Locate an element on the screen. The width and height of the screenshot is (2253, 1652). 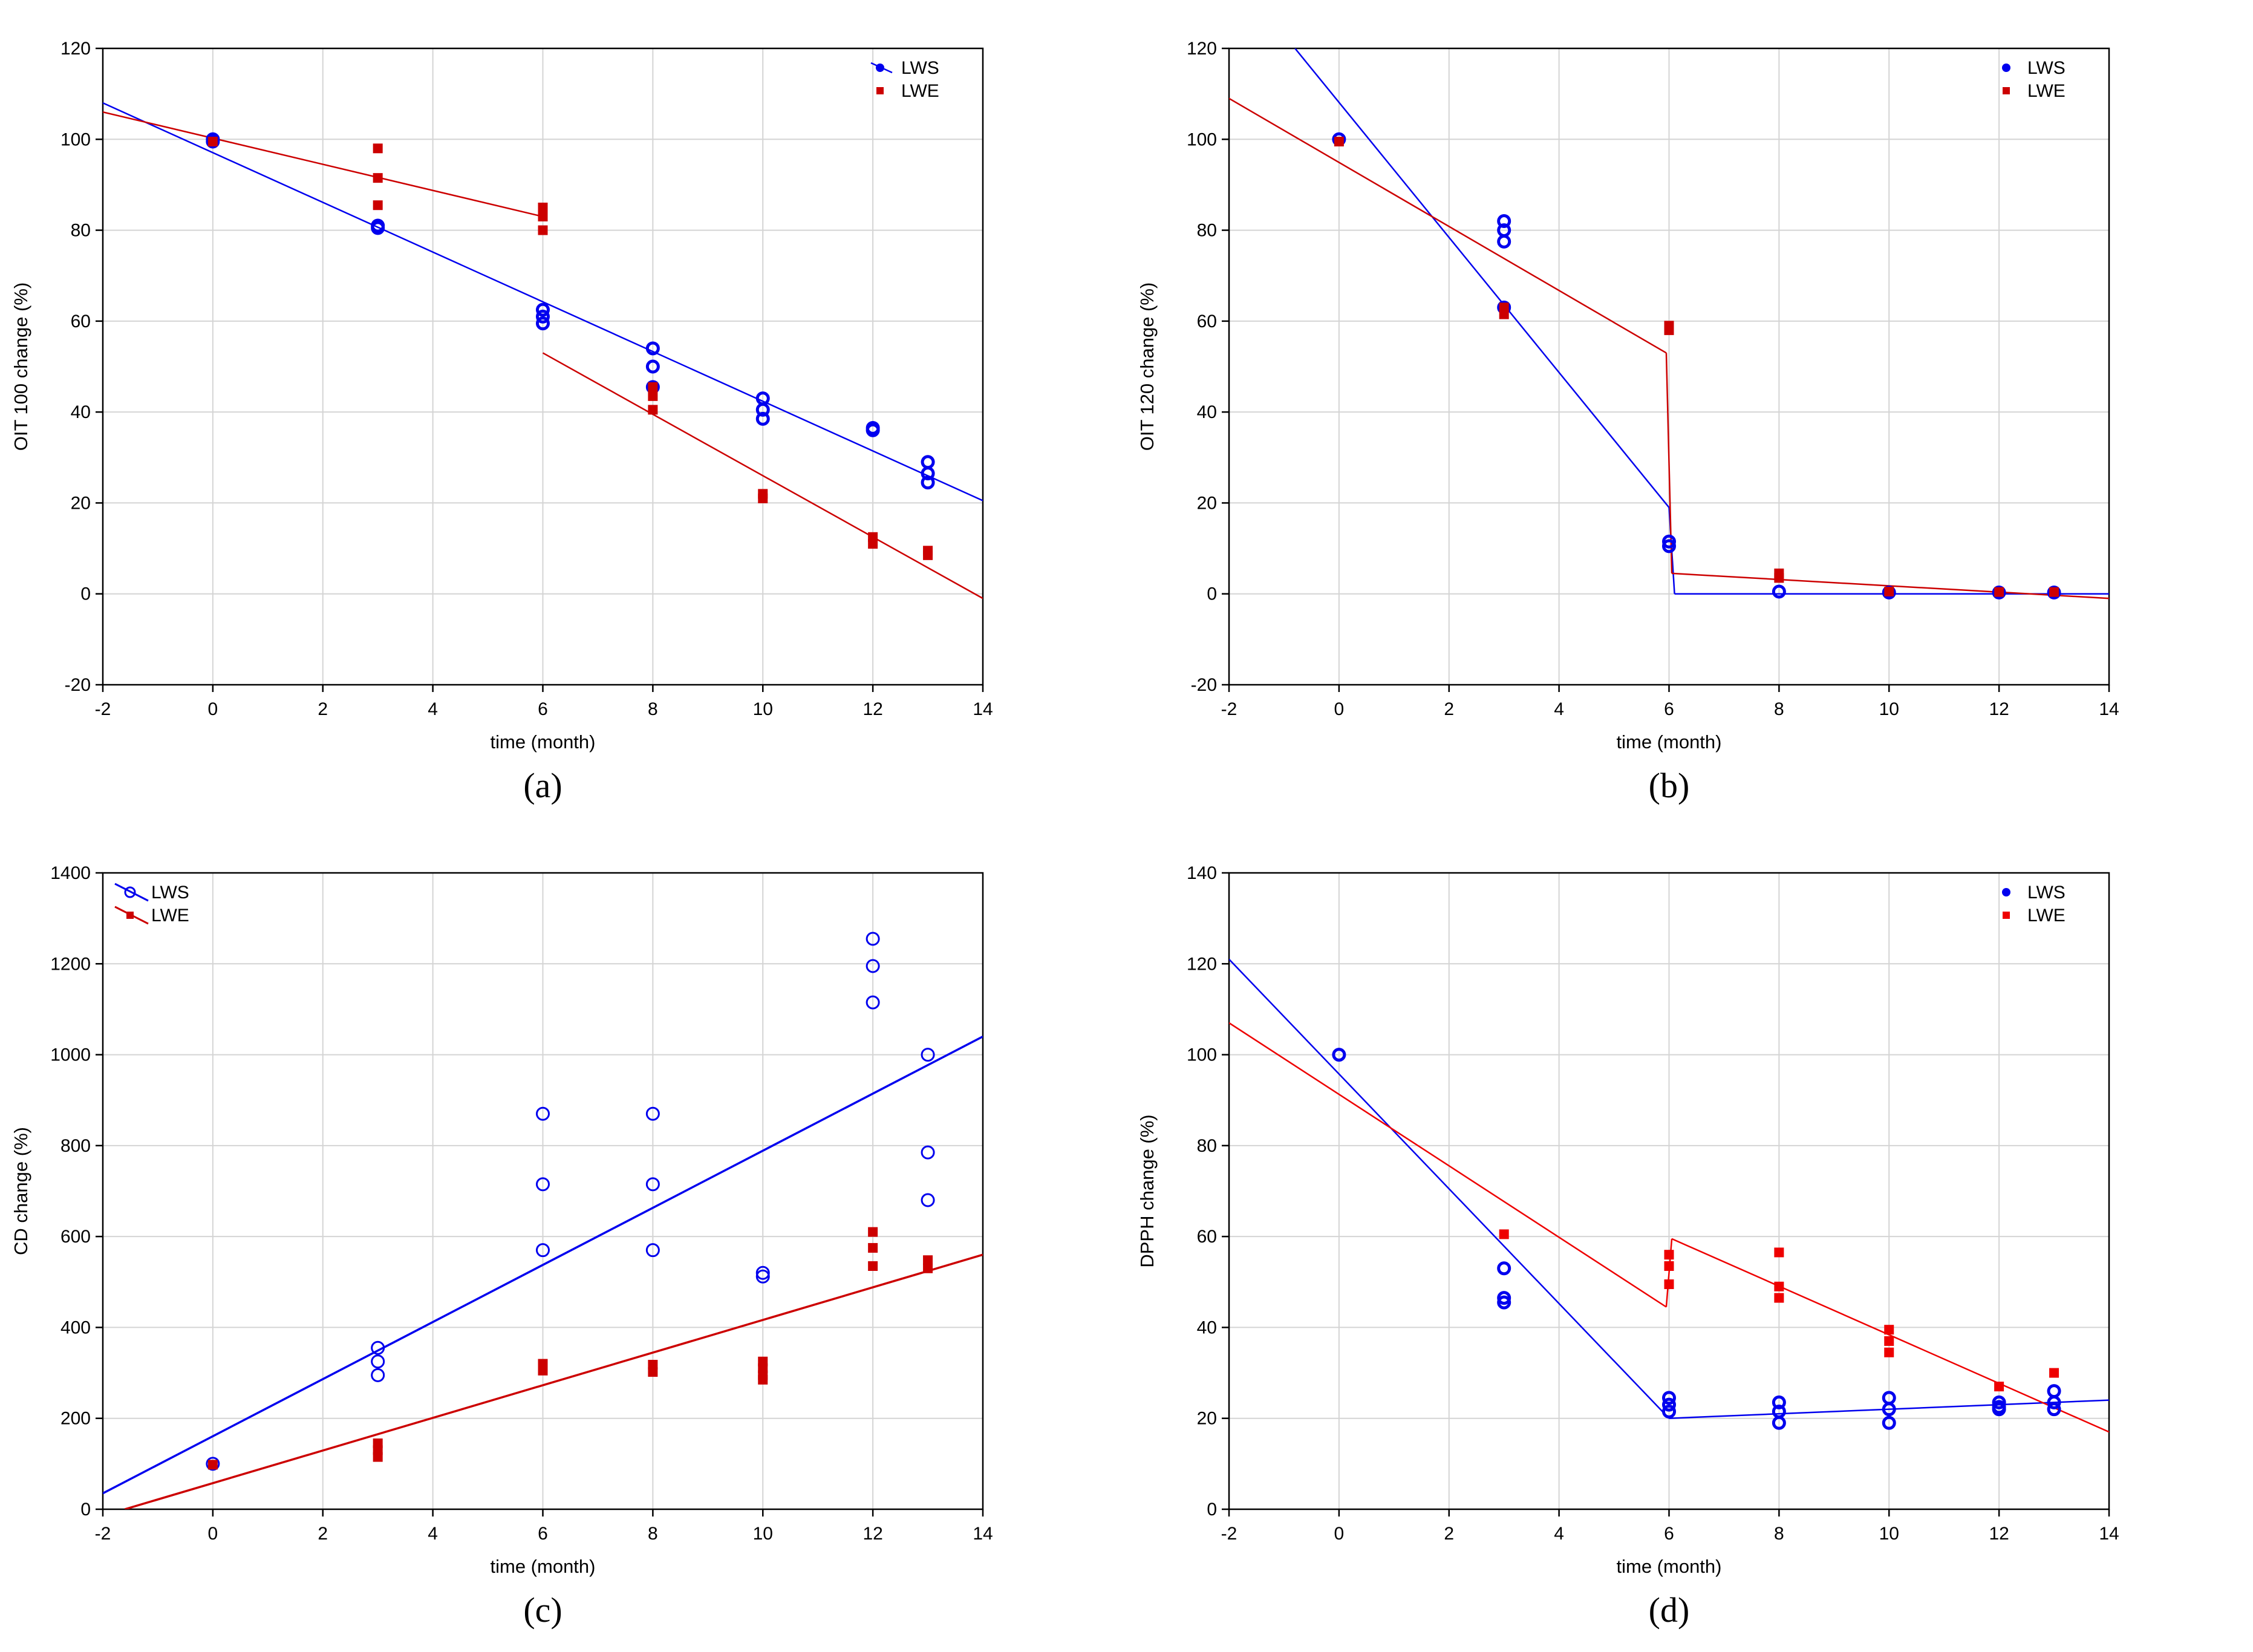
legend-label-lwe: LWE is located at coordinates (2046, 91).